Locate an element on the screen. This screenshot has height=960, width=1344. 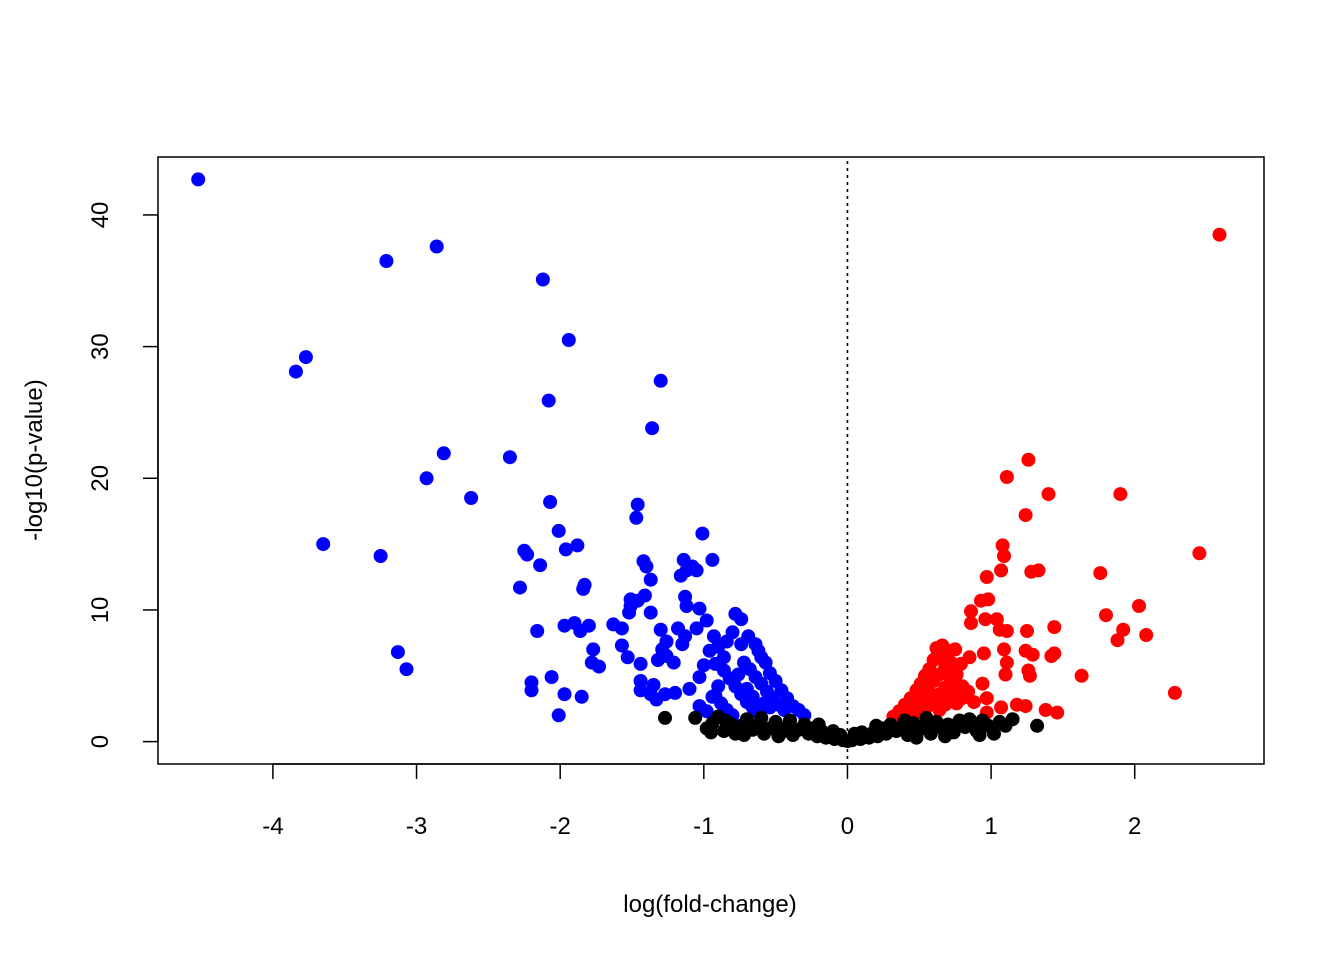
x-tick-label: 0 is located at coordinates (847, 826).